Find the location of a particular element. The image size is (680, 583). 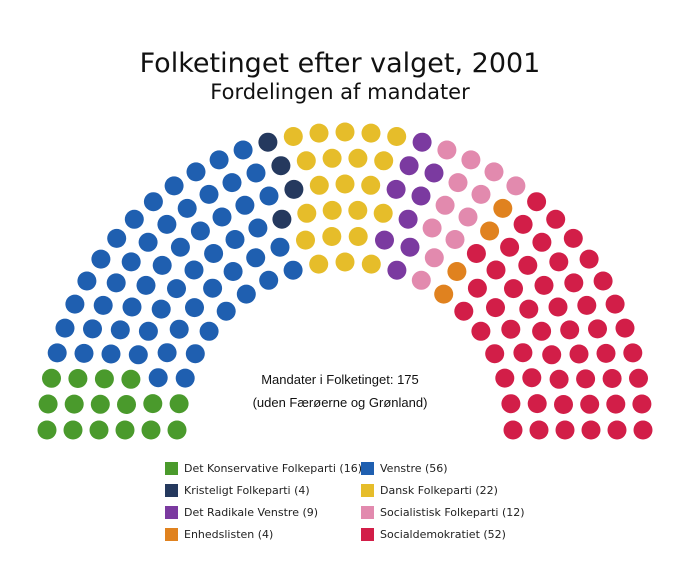

seat-total-label: Mandater i Folketinget: 175 is located at coordinates (340, 379).